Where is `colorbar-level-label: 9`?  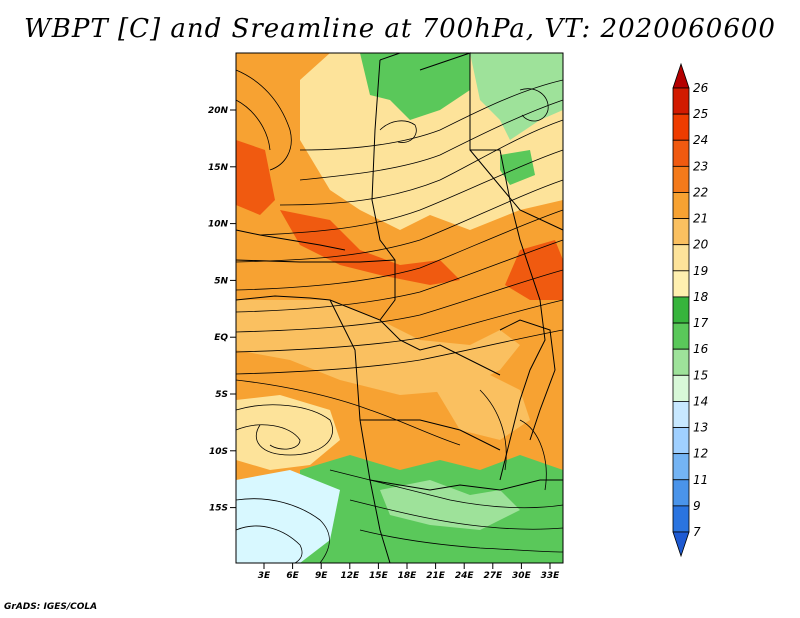 colorbar-level-label: 9 is located at coordinates (697, 506).